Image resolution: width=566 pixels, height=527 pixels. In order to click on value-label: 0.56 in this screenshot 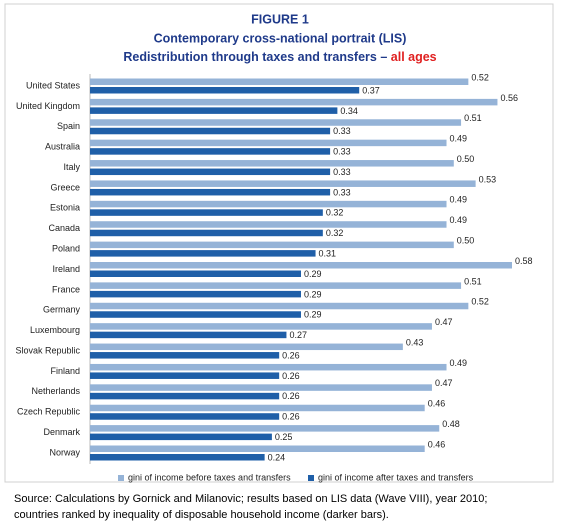, I will do `click(509, 98)`.